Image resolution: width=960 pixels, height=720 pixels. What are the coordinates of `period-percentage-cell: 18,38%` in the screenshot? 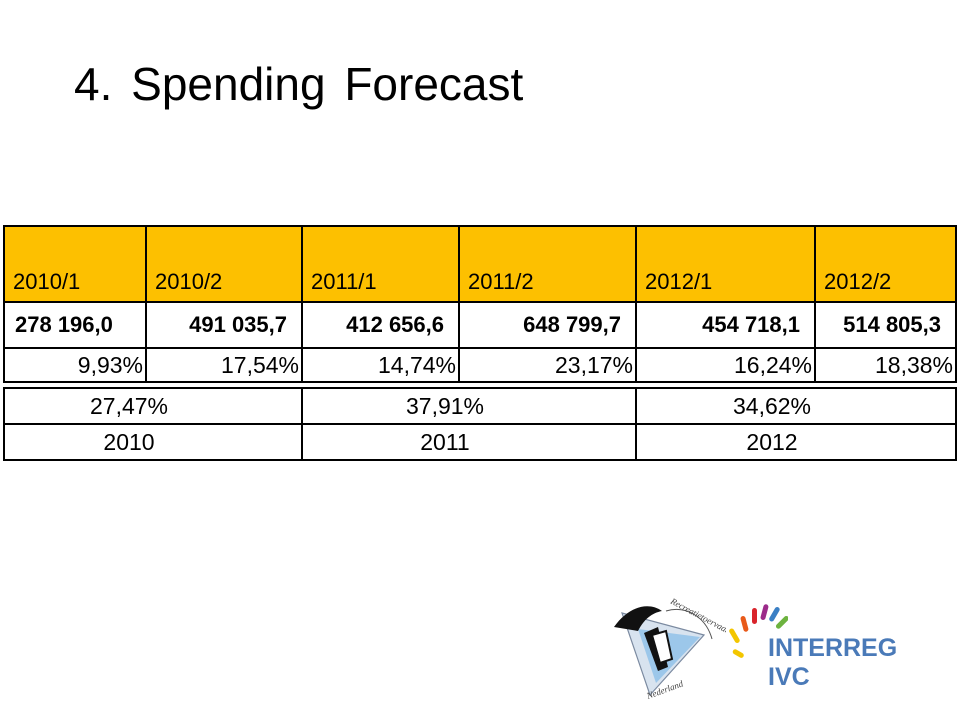 It's located at (885, 365).